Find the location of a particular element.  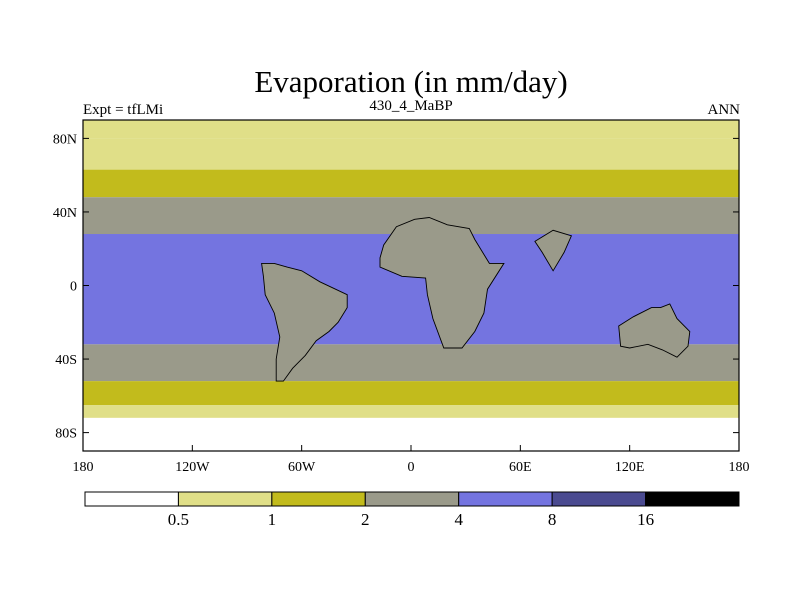

colorbar-label-3: 4 is located at coordinates (458, 519).